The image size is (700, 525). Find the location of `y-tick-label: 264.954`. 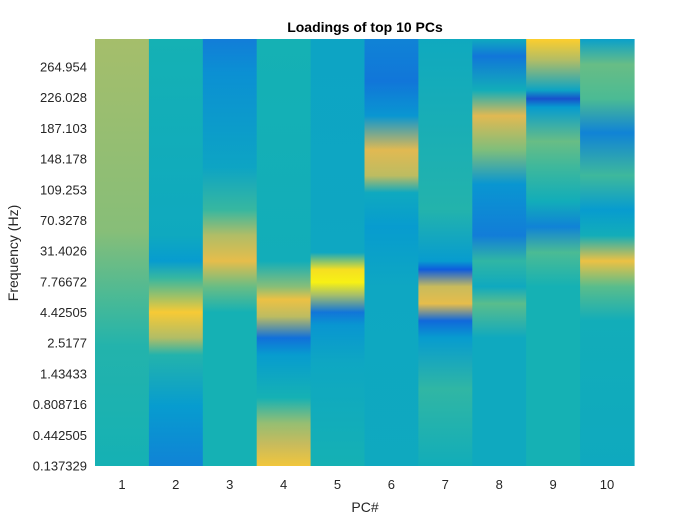

y-tick-label: 264.954 is located at coordinates (63, 67).